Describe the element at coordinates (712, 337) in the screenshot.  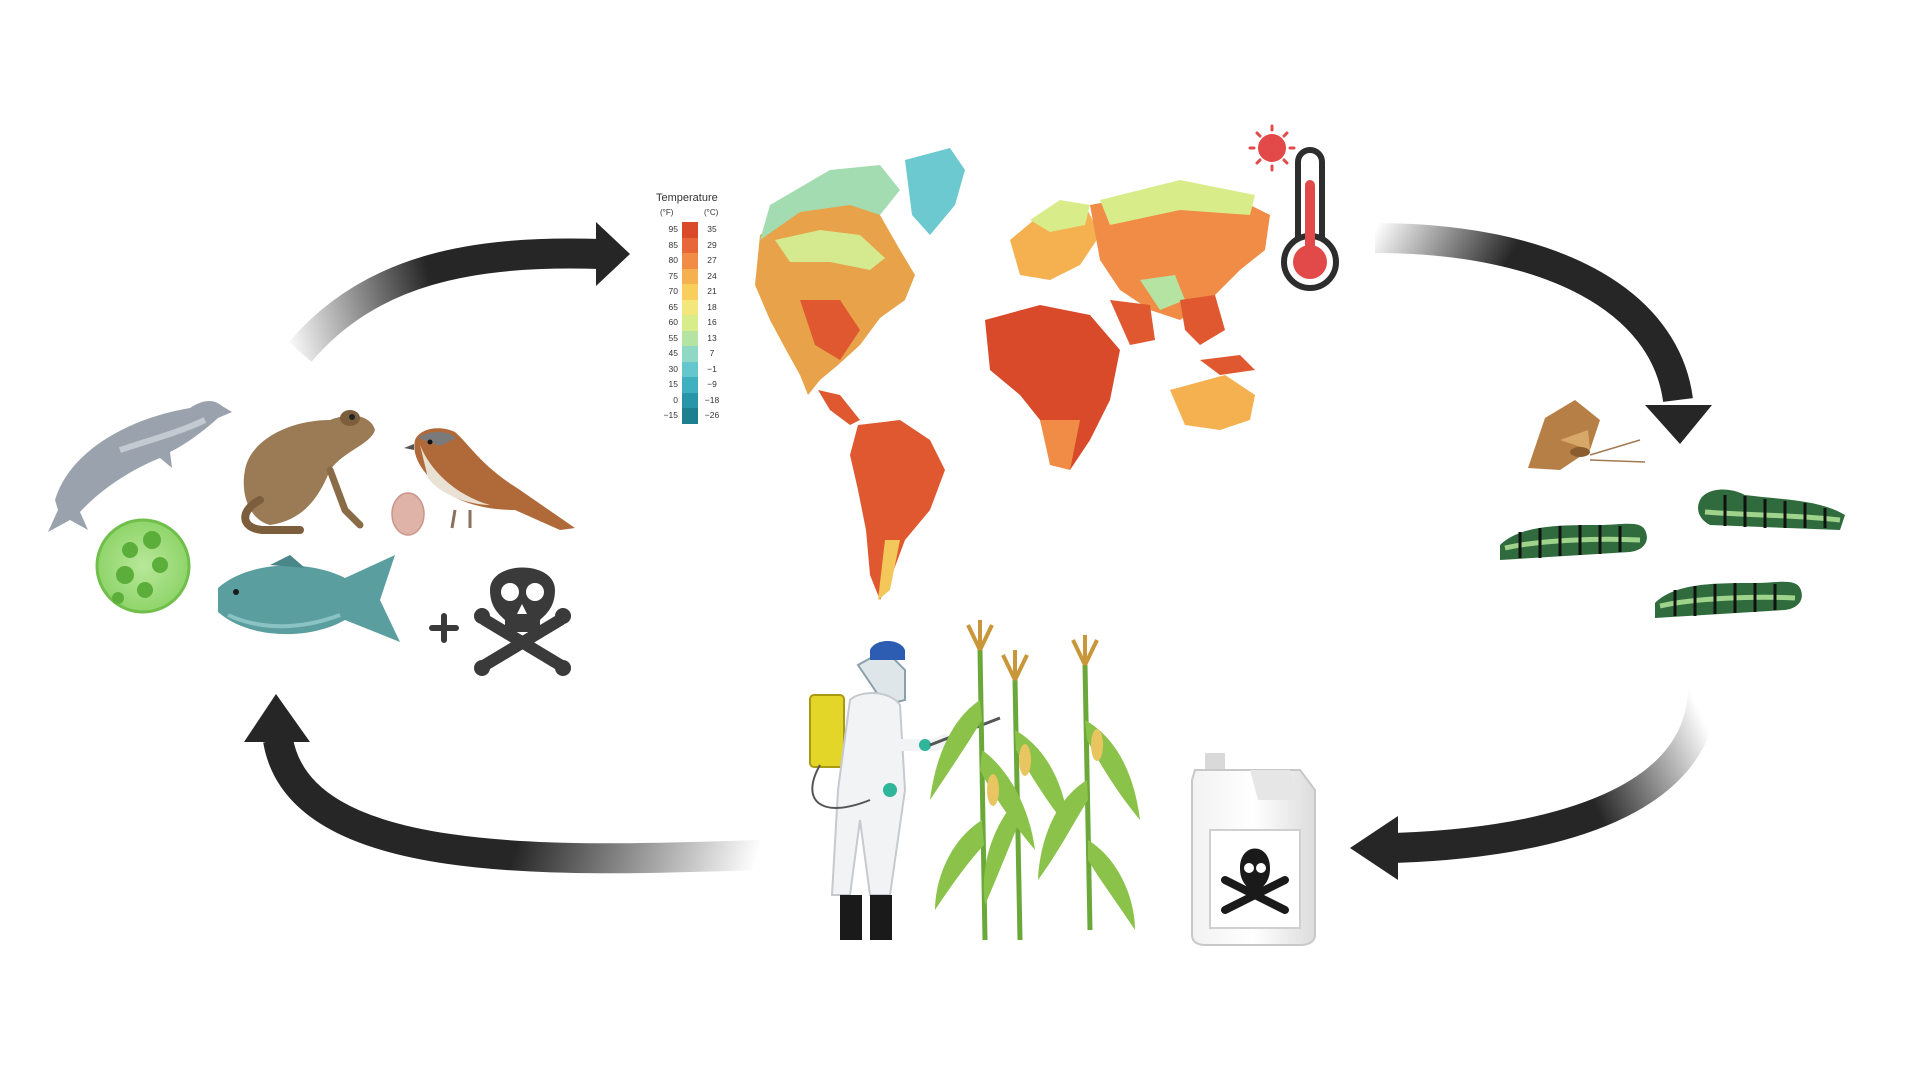
I see `legend-celsius-label: 13` at that location.